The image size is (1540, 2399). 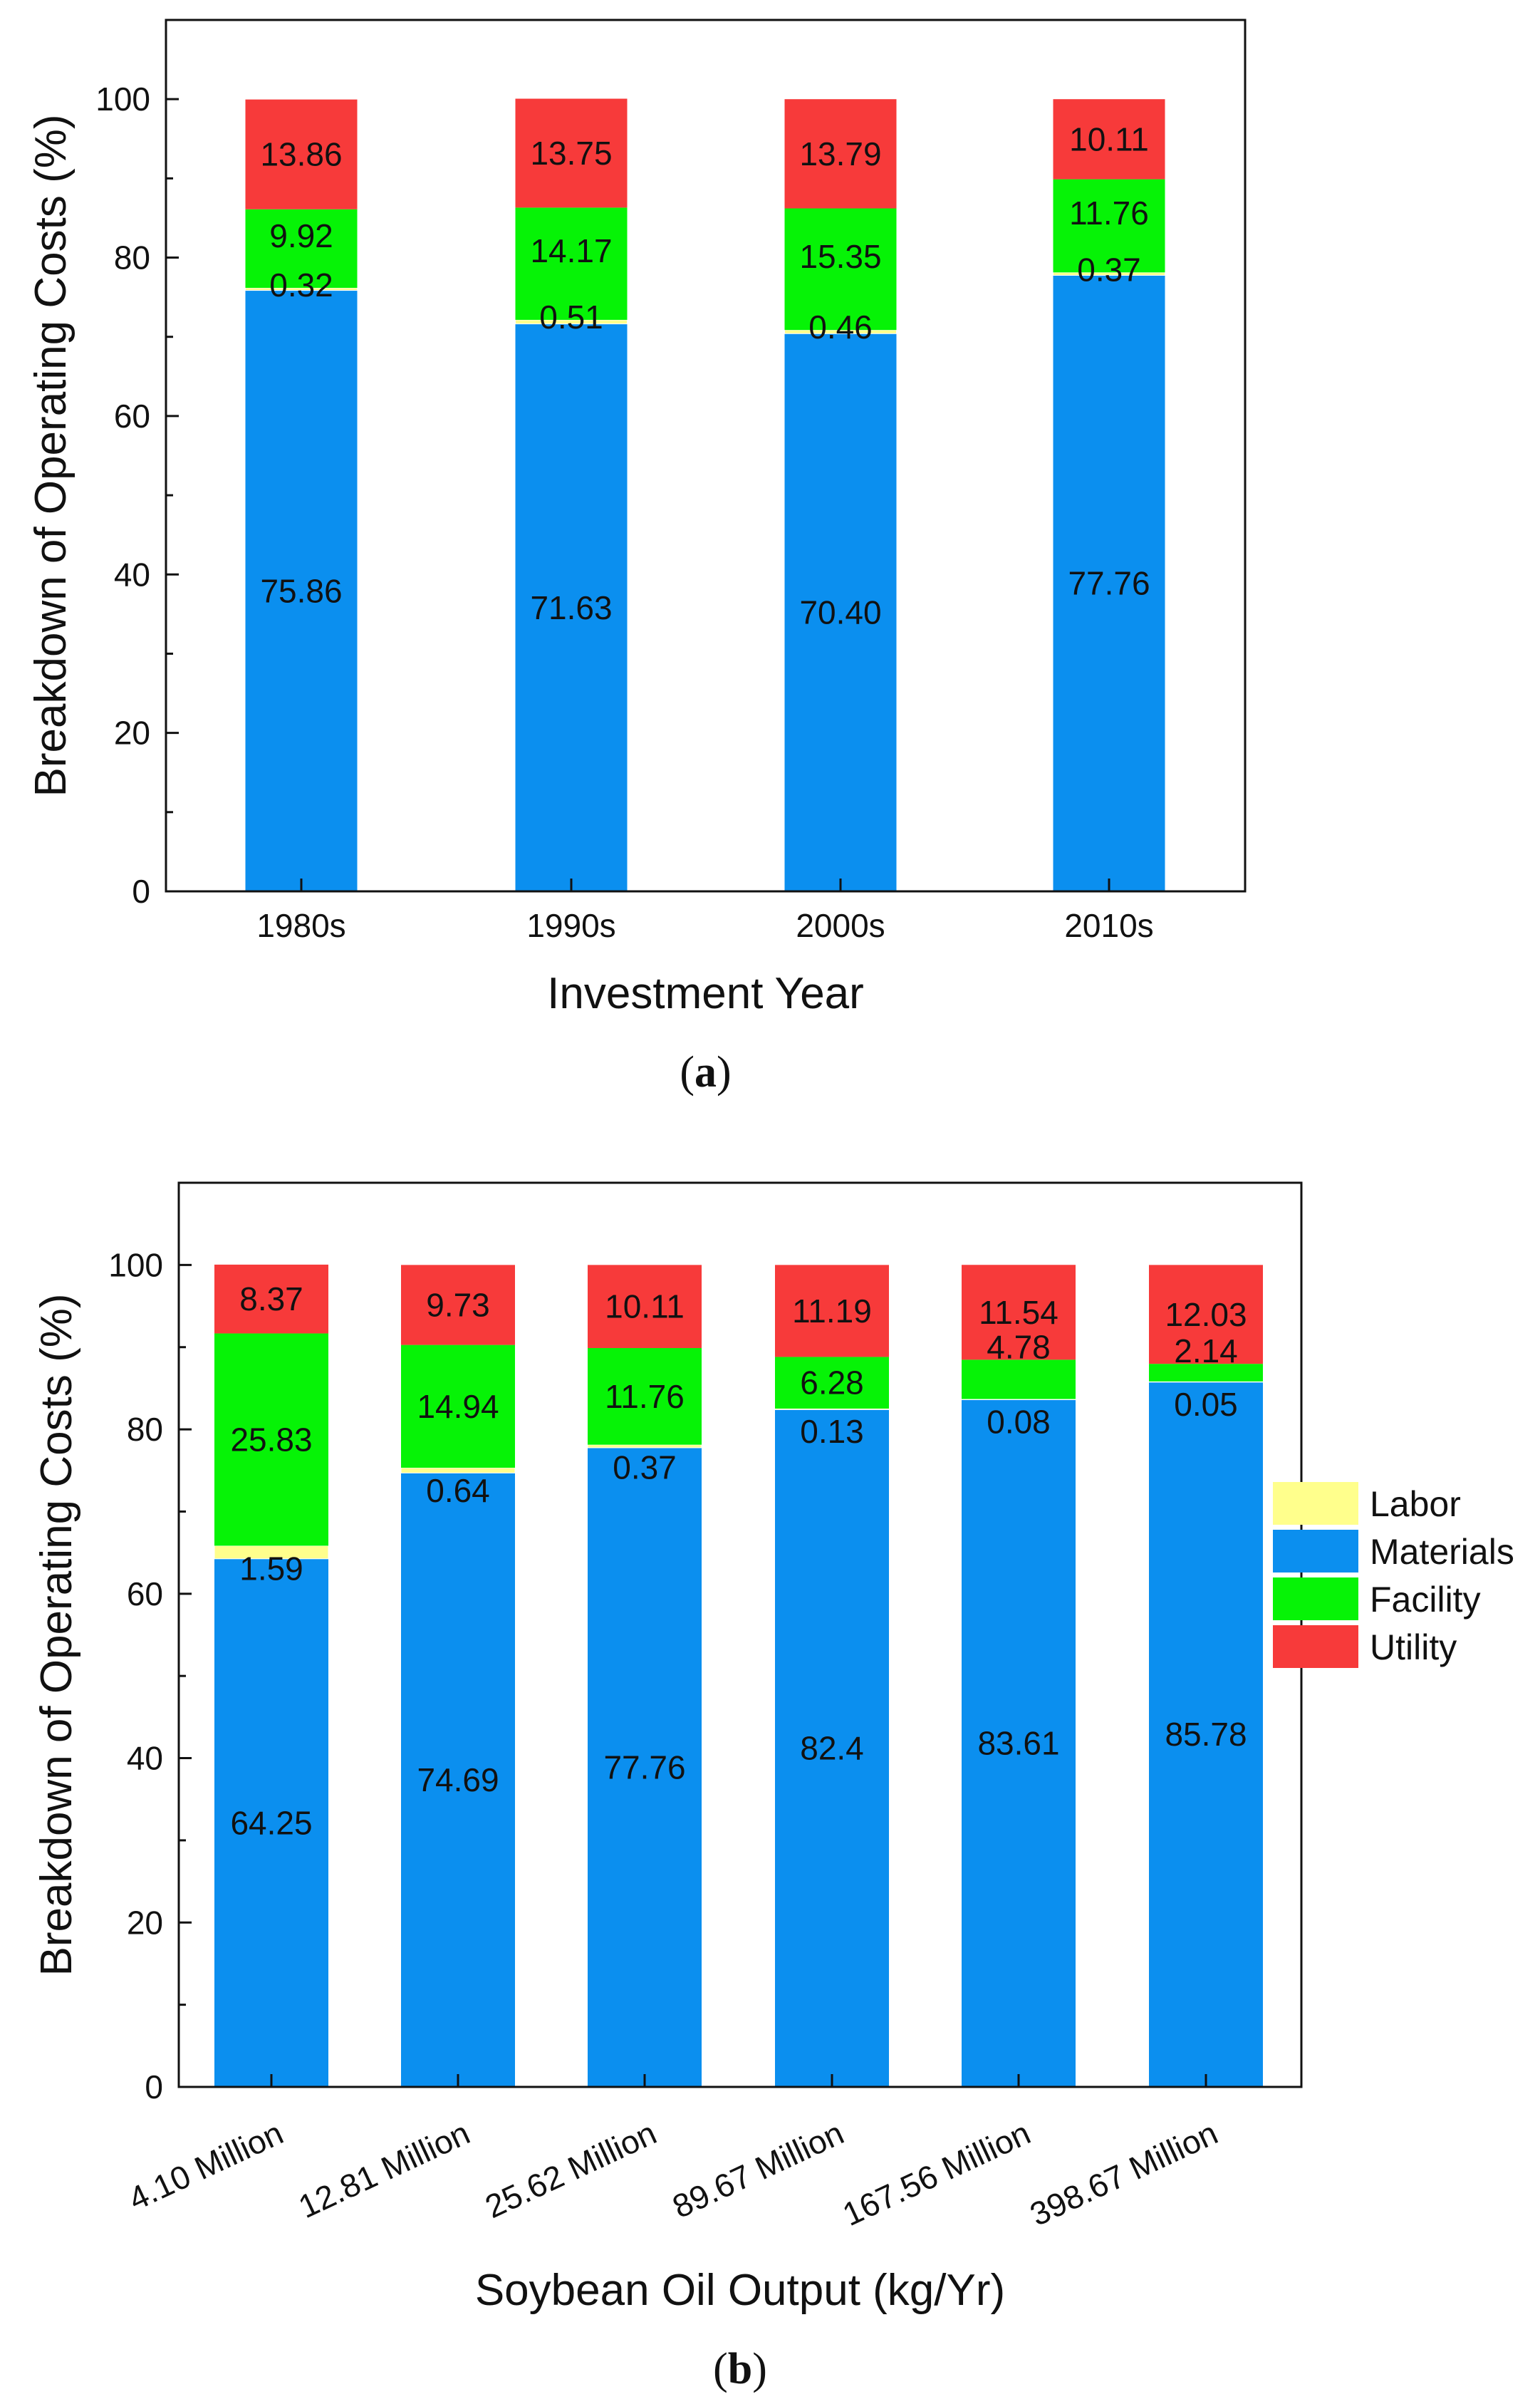 I want to click on x-tick-label: 167.56 Million, so click(x=937, y=2173).